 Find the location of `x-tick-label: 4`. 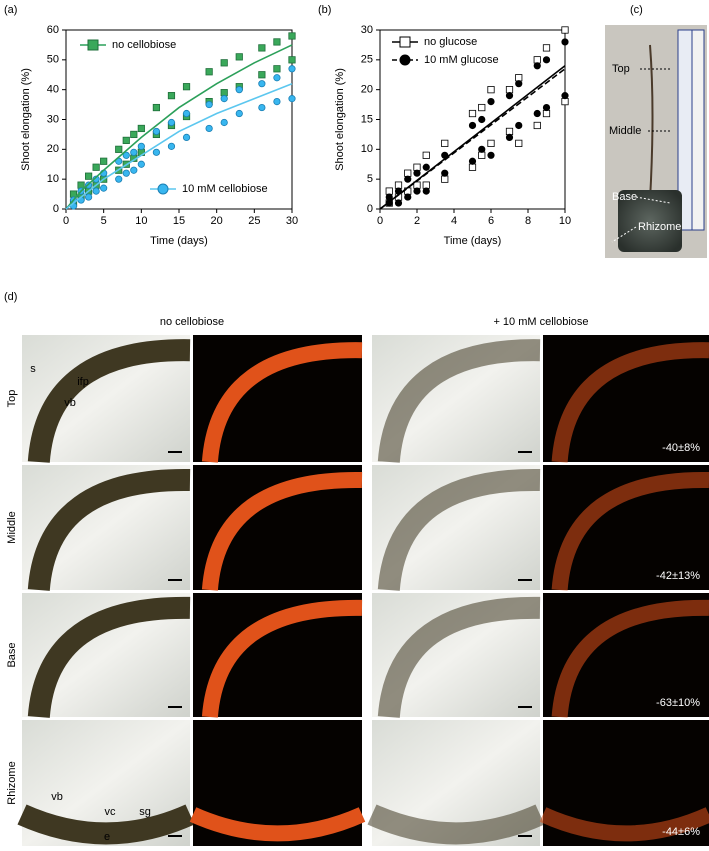

x-tick-label: 4 is located at coordinates (454, 221).